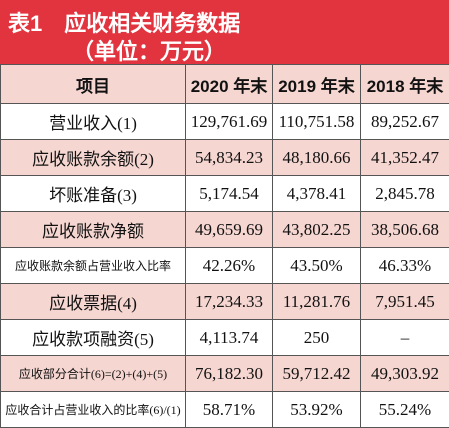 This screenshot has height=428, width=449. What do you see at coordinates (229, 230) in the screenshot?
I see `cell-value: 49,659.69` at bounding box center [229, 230].